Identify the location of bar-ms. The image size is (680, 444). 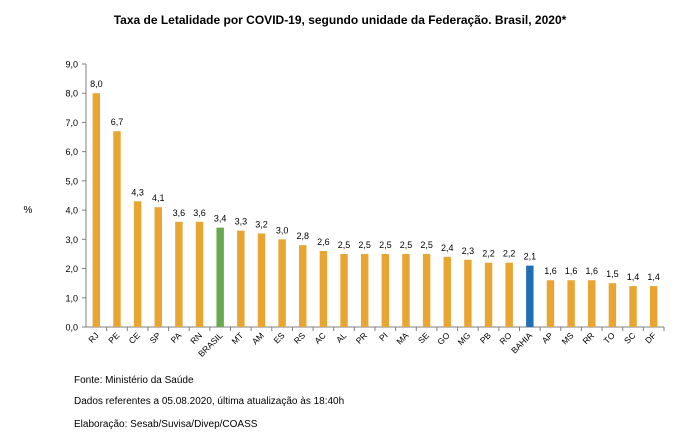
(571, 303).